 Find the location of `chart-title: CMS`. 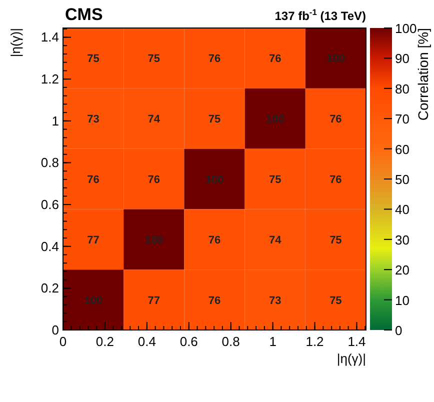

chart-title: CMS is located at coordinates (84, 14).